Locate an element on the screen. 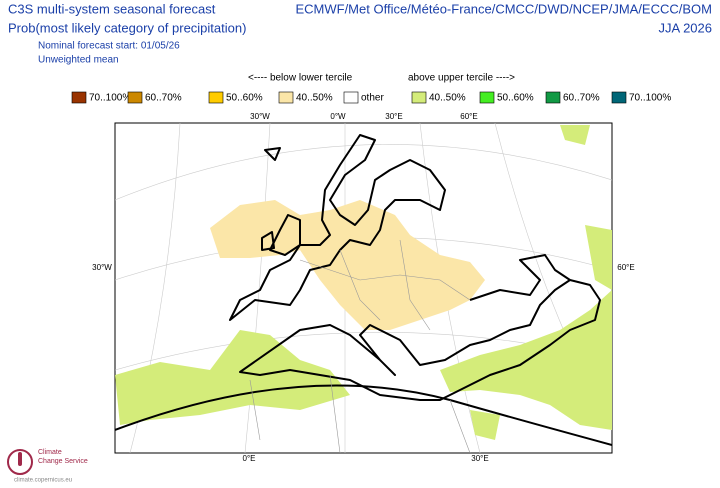 The width and height of the screenshot is (720, 488). title: C3S multi-system seasonal forecast is located at coordinates (112, 8).